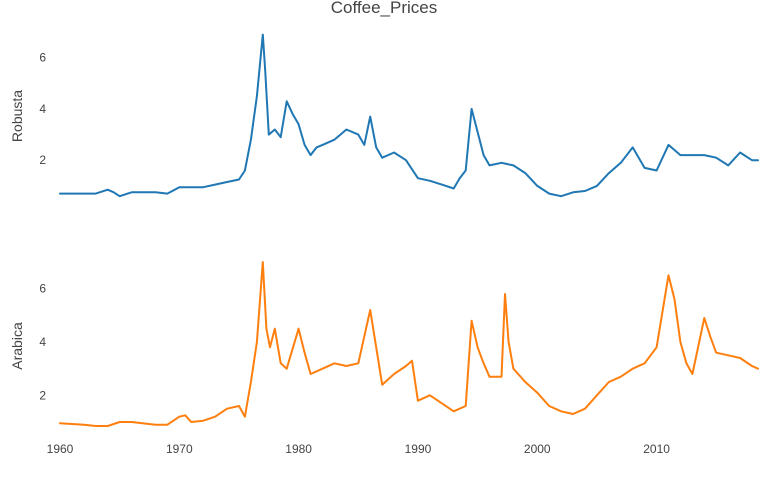  I want to click on x-tick-label: 2000, so click(537, 449).